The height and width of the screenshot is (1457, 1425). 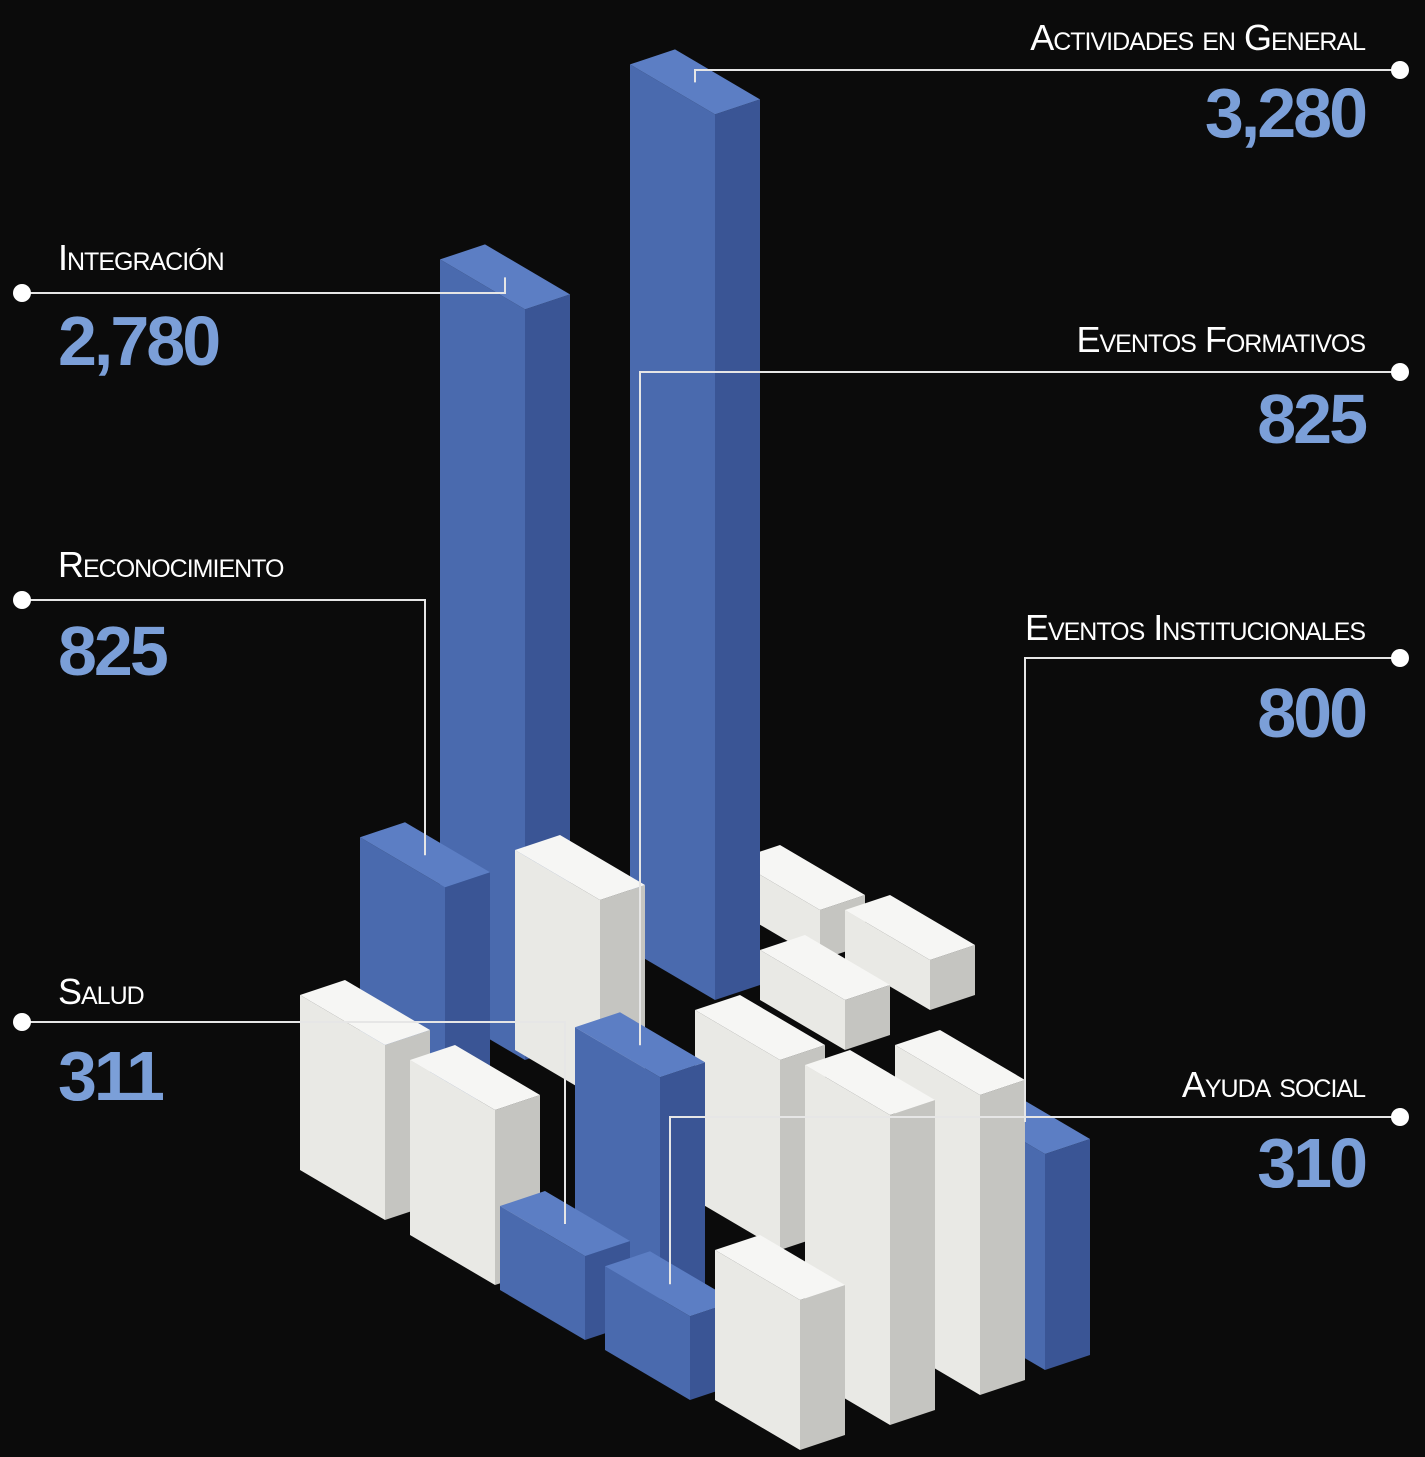 What do you see at coordinates (1198, 37) in the screenshot?
I see `category-label: Actividades en General` at bounding box center [1198, 37].